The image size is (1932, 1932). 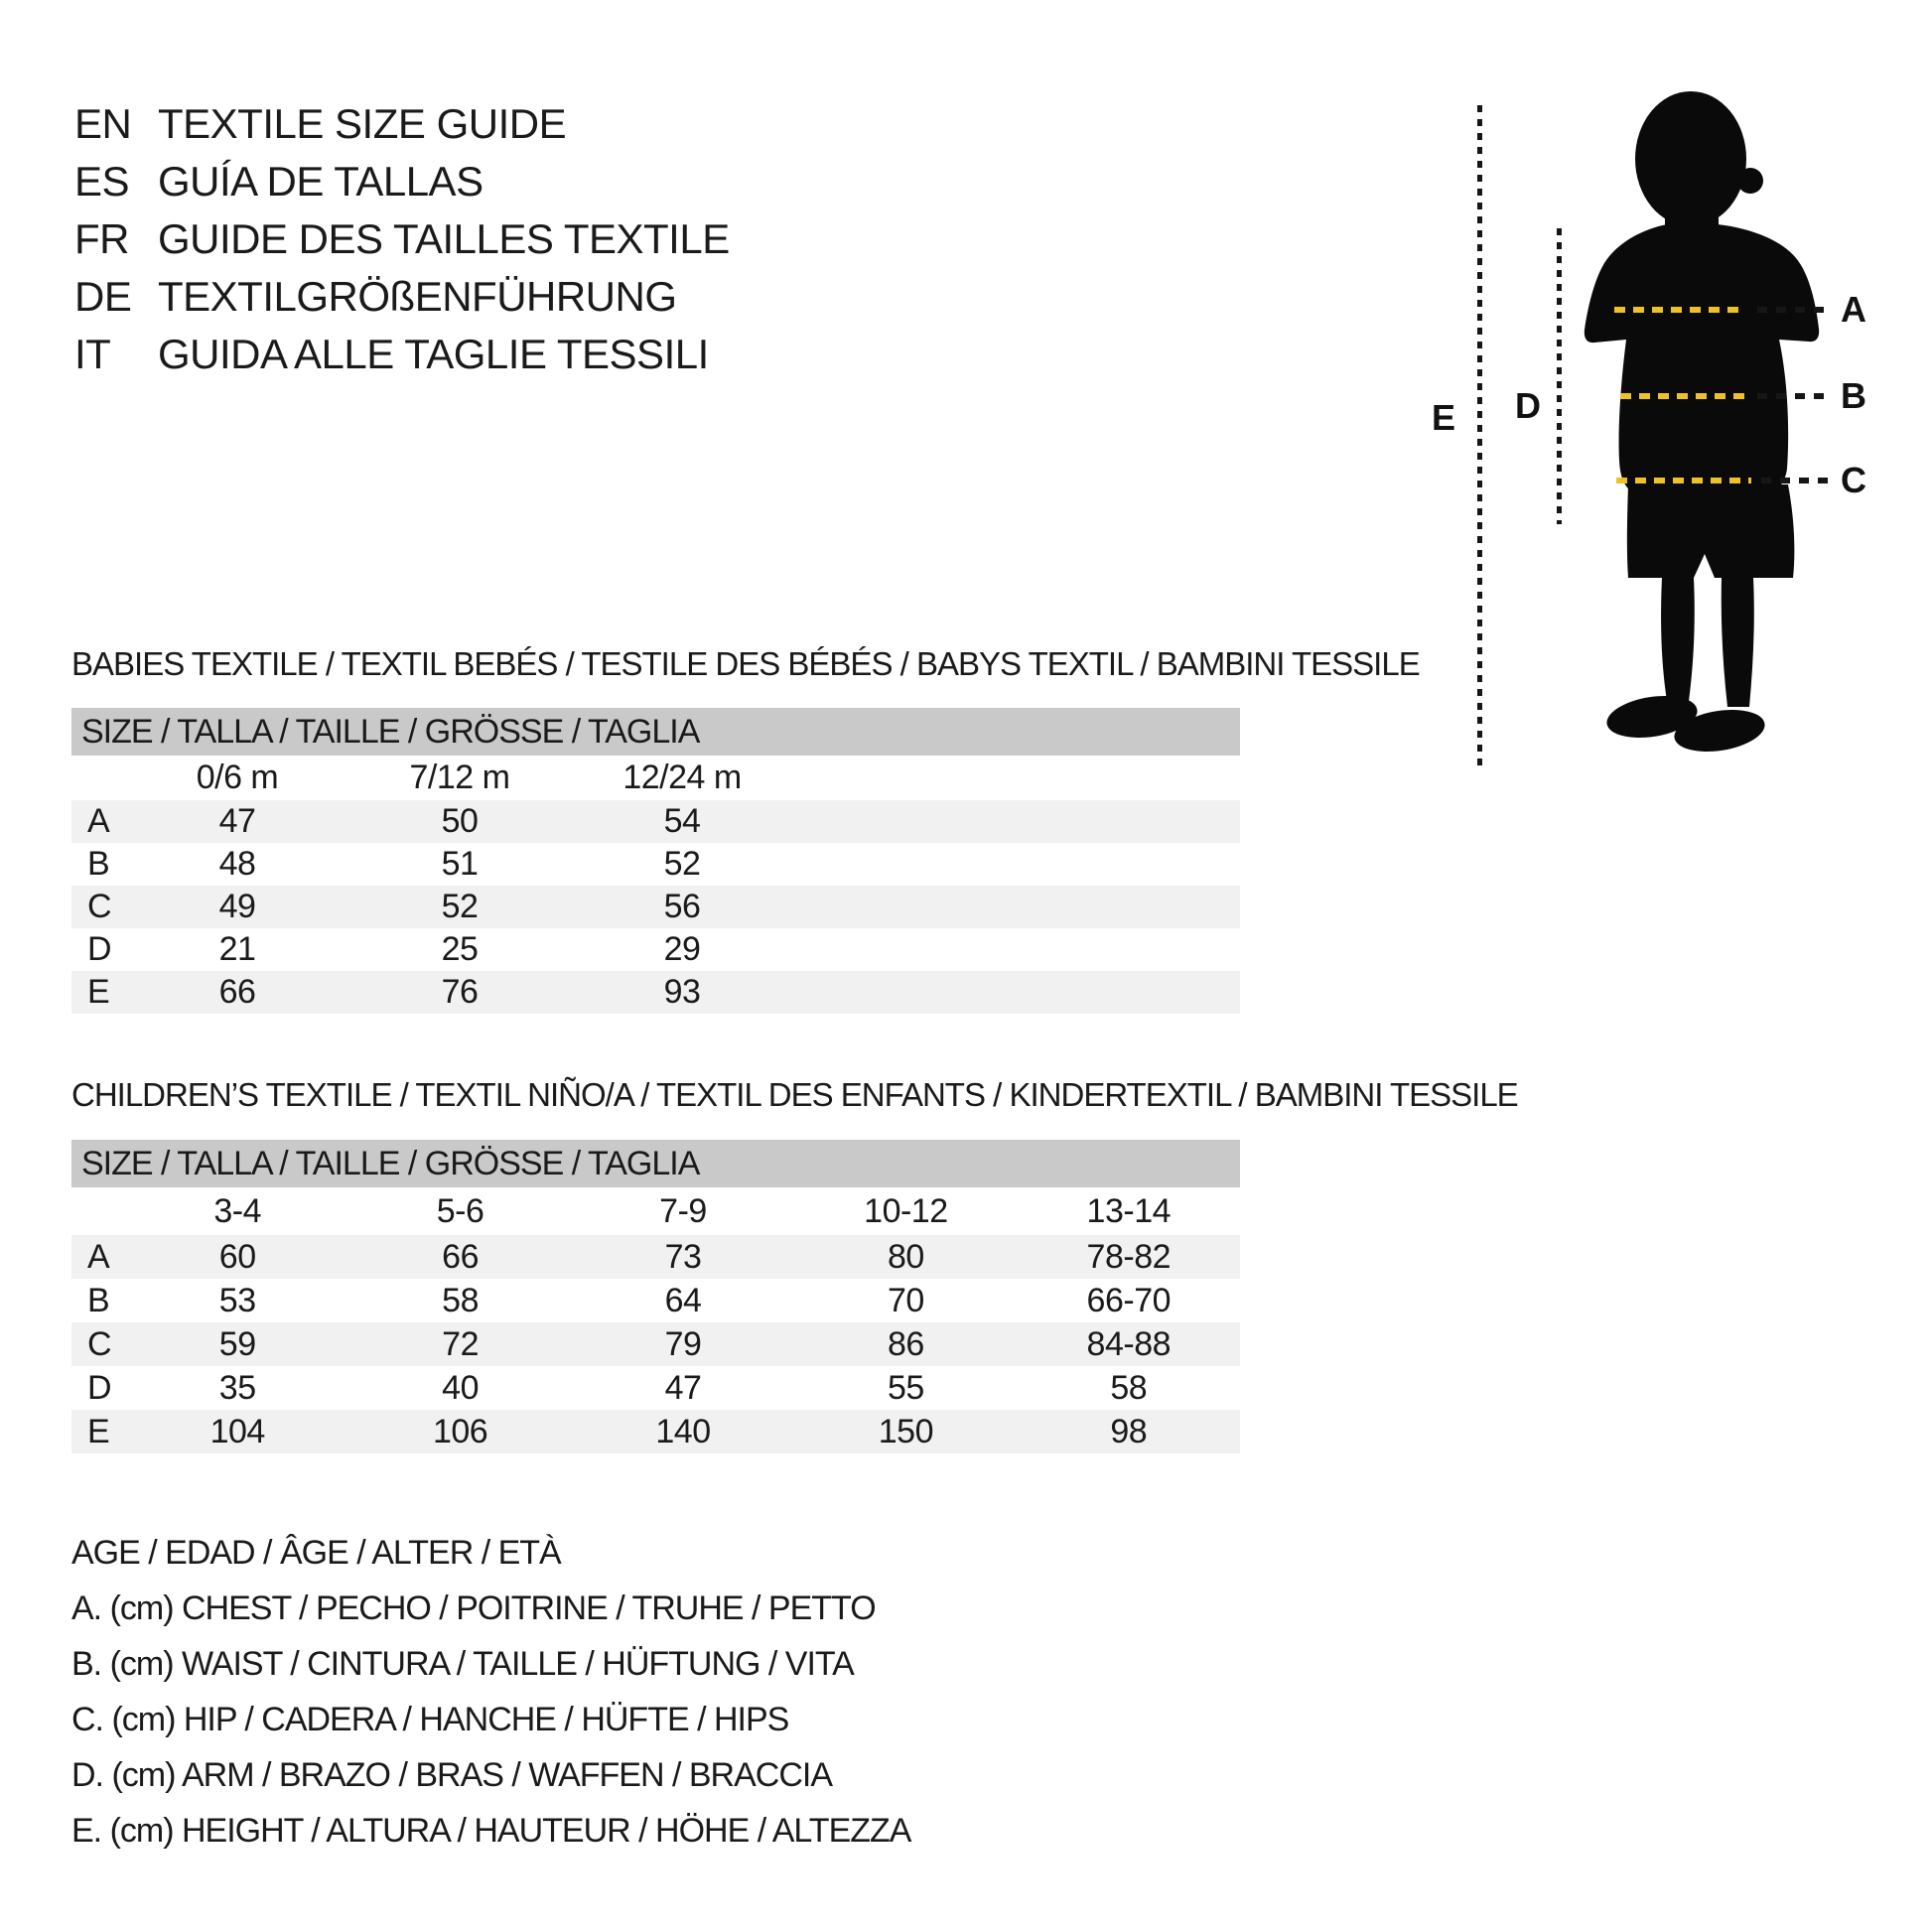 What do you see at coordinates (1682, 396) in the screenshot?
I see `waist-dash-line-b` at bounding box center [1682, 396].